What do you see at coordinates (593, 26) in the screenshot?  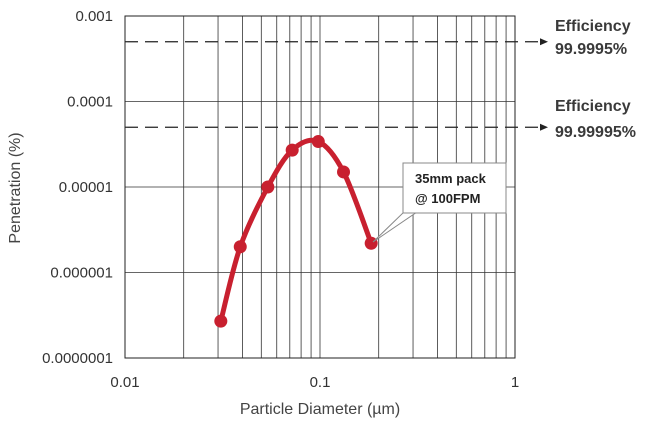 I see `efficiency-label-1-title: Efficiency` at bounding box center [593, 26].